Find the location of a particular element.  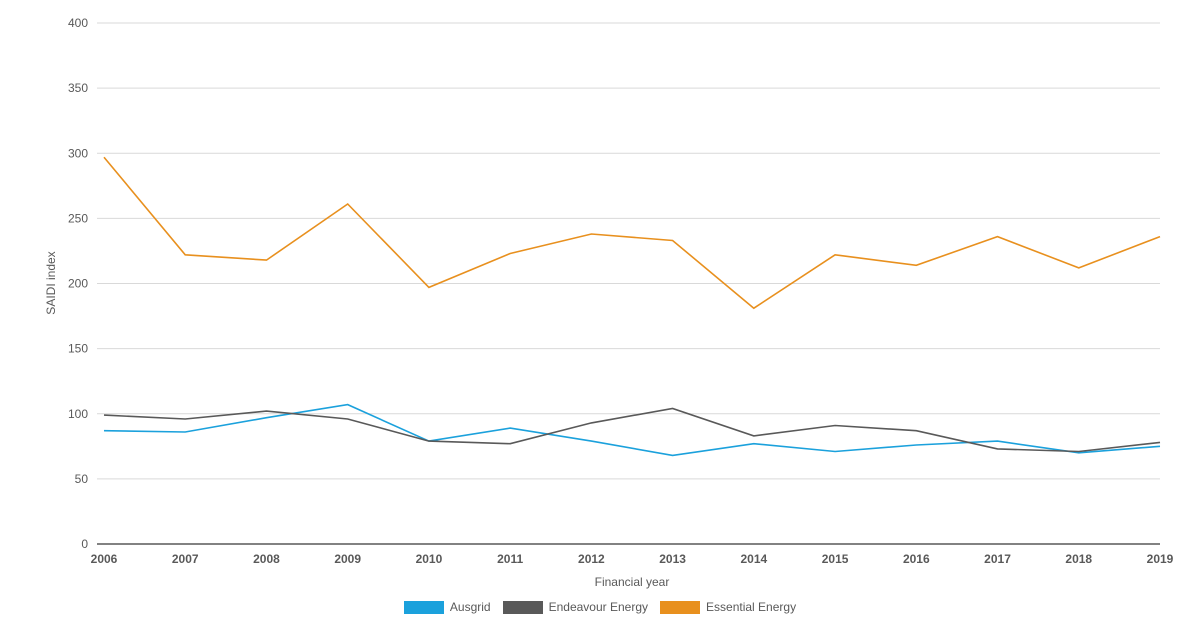

x-tick-label: 2010 is located at coordinates (429, 559).